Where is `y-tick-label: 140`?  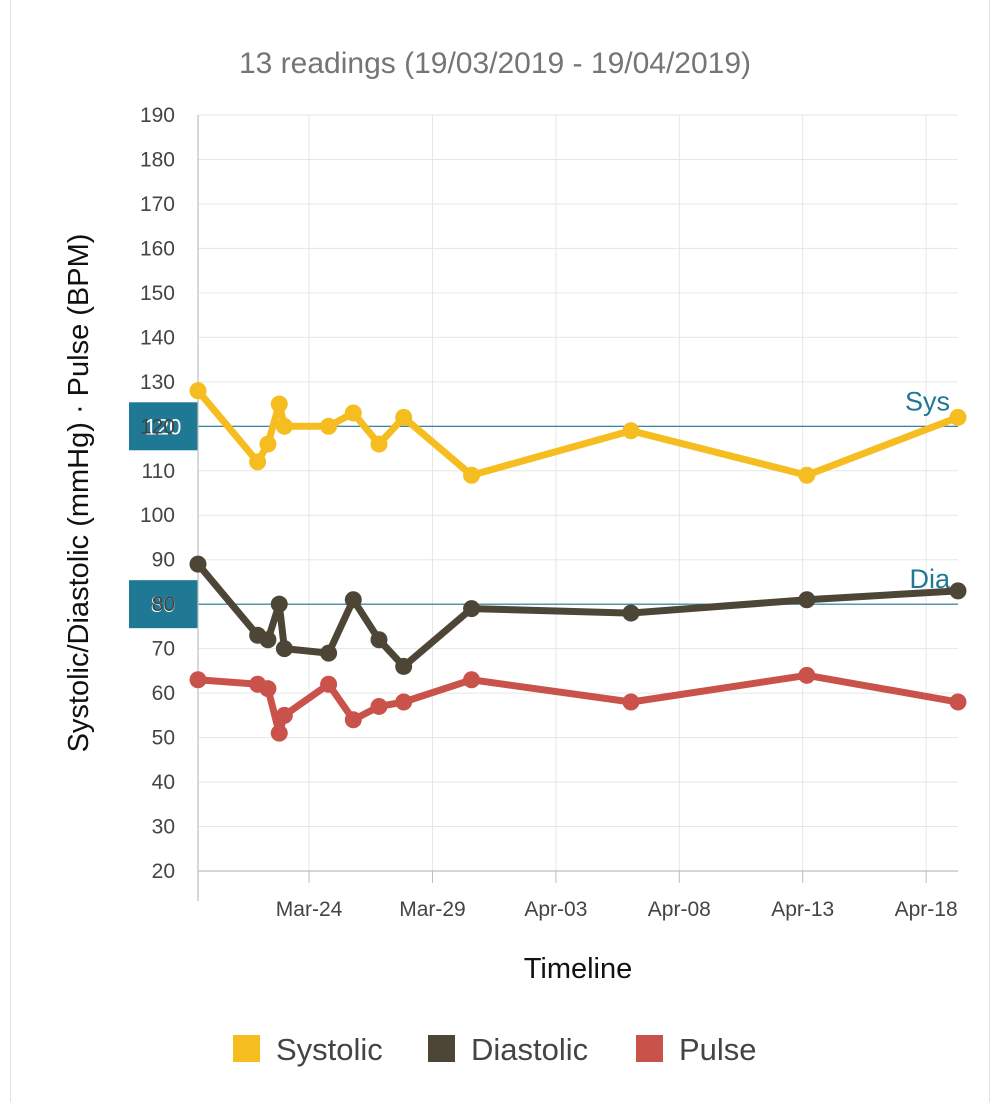 y-tick-label: 140 is located at coordinates (157, 337).